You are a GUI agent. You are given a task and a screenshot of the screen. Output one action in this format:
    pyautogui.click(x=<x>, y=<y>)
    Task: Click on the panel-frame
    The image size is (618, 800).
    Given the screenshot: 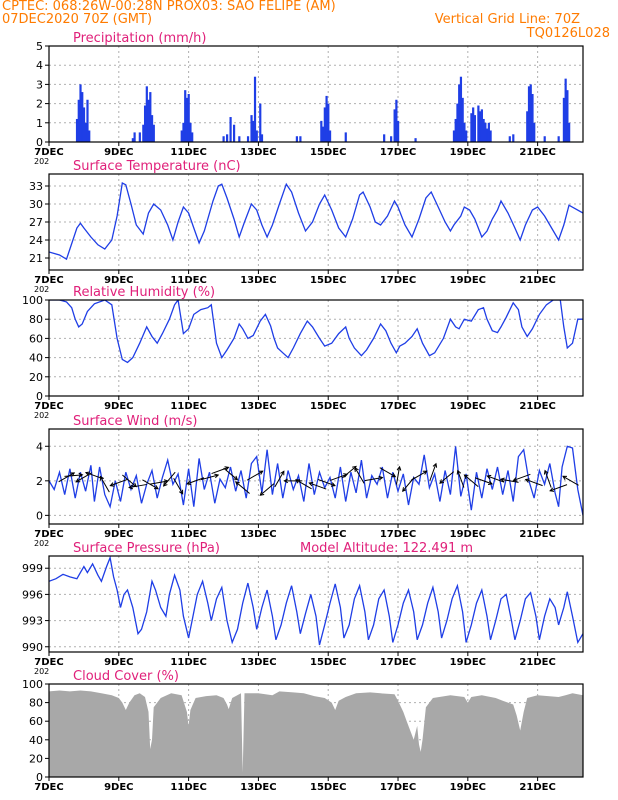 What is the action you would take?
    pyautogui.click(x=316, y=604)
    